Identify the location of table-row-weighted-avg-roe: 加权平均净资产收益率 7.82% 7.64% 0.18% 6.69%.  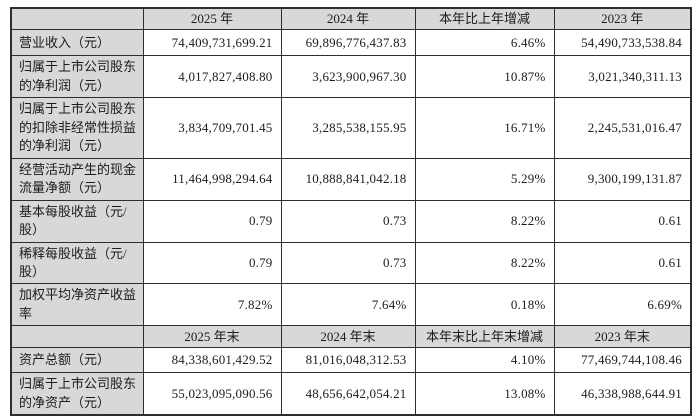
(351, 305).